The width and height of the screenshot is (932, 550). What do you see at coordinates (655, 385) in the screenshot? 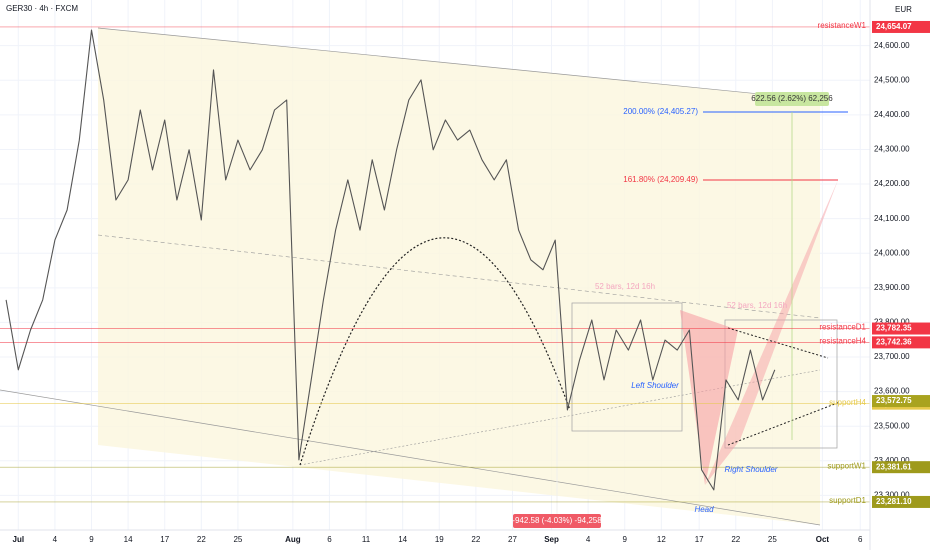
I see `pattern-label: Left Shoulder` at bounding box center [655, 385].